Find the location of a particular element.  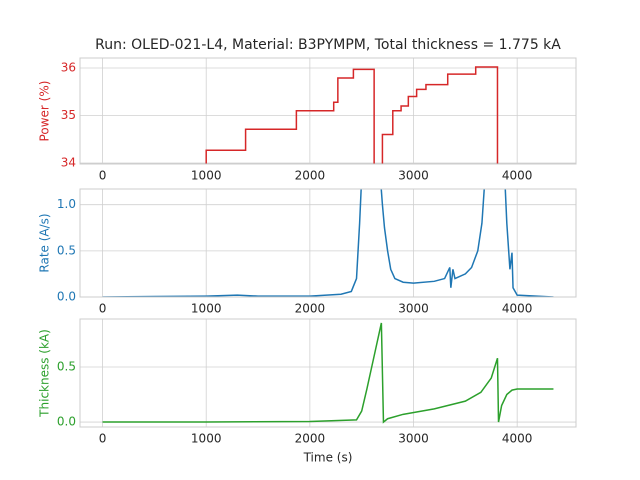

data-line is located at coordinates (352, 115).